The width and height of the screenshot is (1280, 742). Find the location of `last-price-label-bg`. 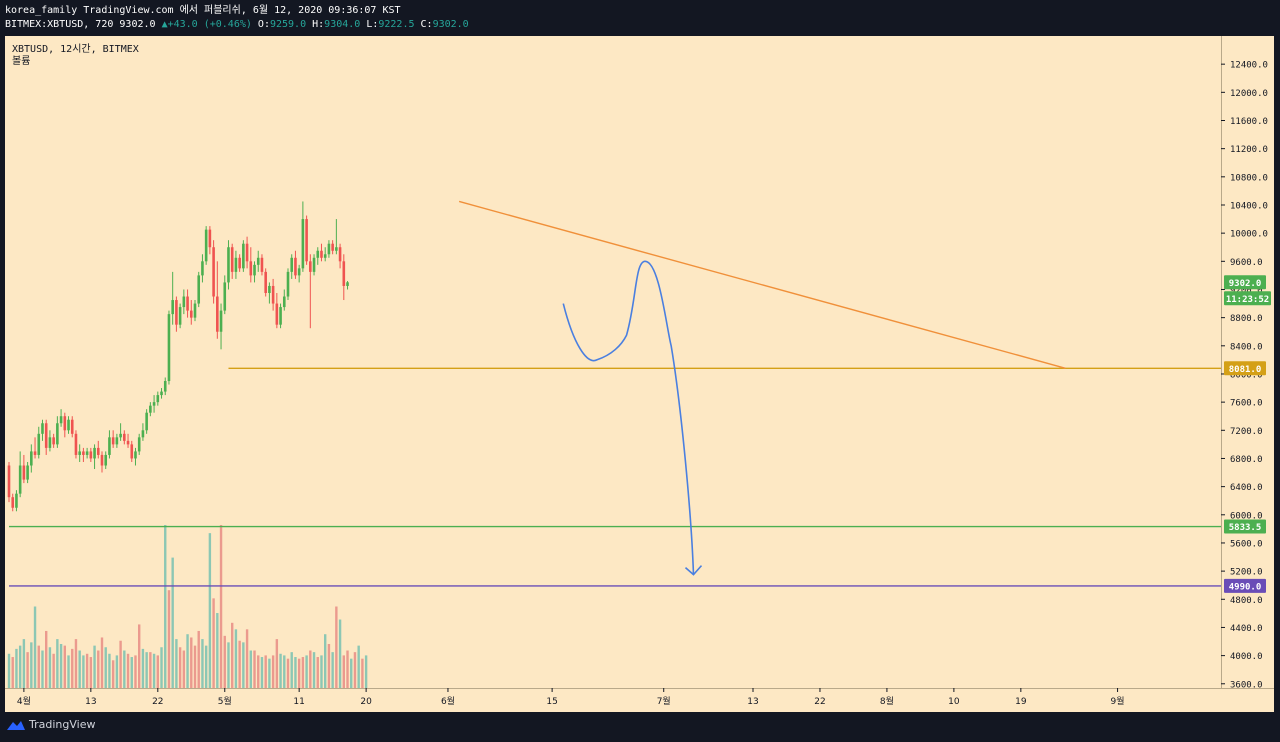

last-price-label-bg is located at coordinates (1245, 282).